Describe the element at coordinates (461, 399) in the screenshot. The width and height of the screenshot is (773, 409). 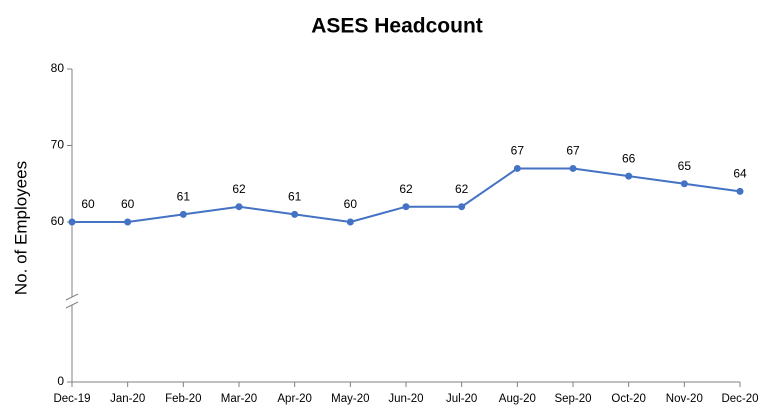
I see `x-tick-label: Jul-20` at that location.